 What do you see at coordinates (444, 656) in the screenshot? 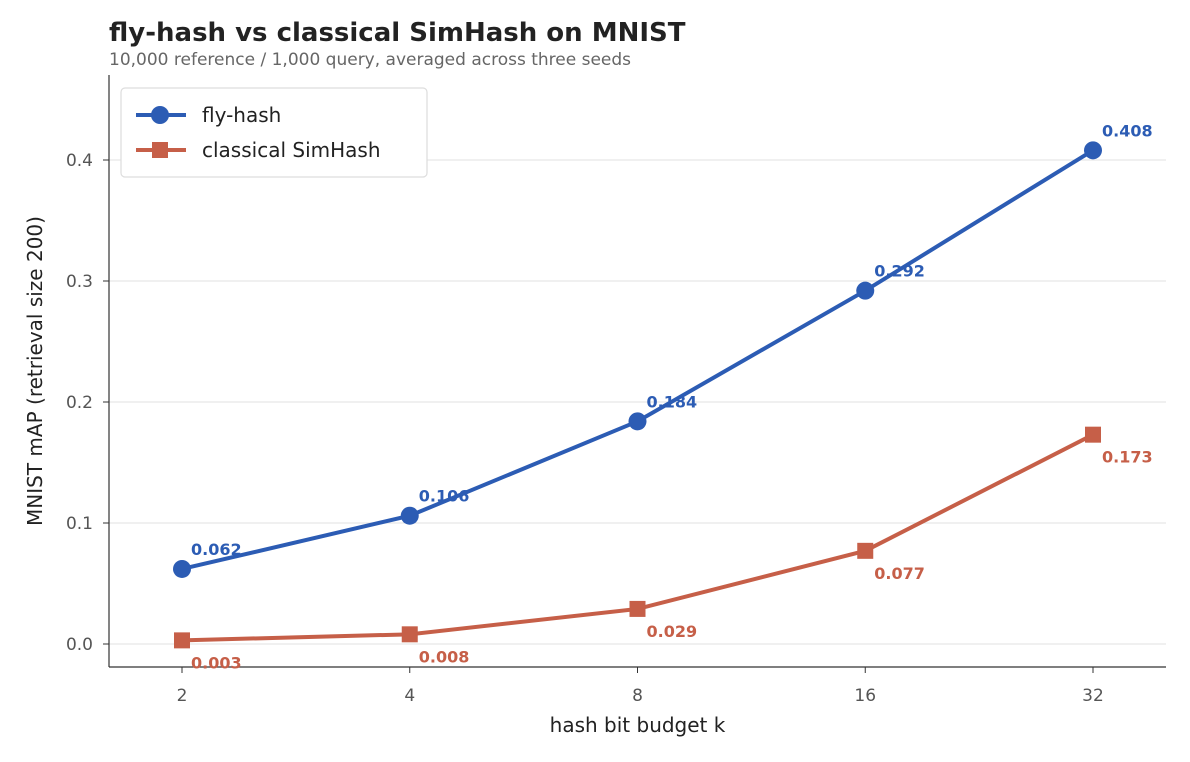
I see `data-label: 0.008` at bounding box center [444, 656].